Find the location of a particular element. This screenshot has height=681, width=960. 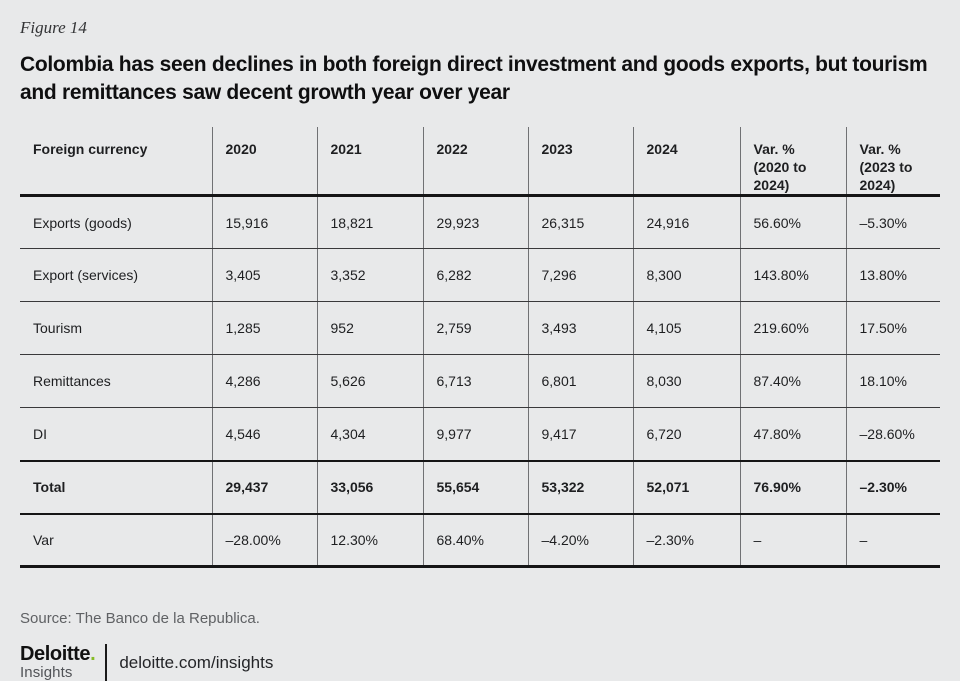

table-cell: 33,056 is located at coordinates (369, 487).